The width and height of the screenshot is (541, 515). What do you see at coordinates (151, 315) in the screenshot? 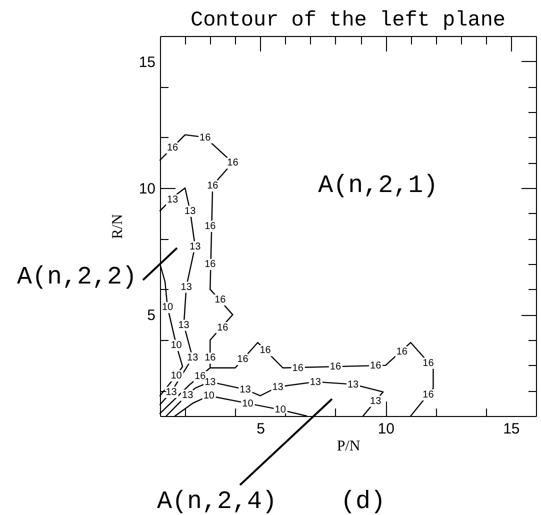
I see `y-tick-label: 5` at bounding box center [151, 315].